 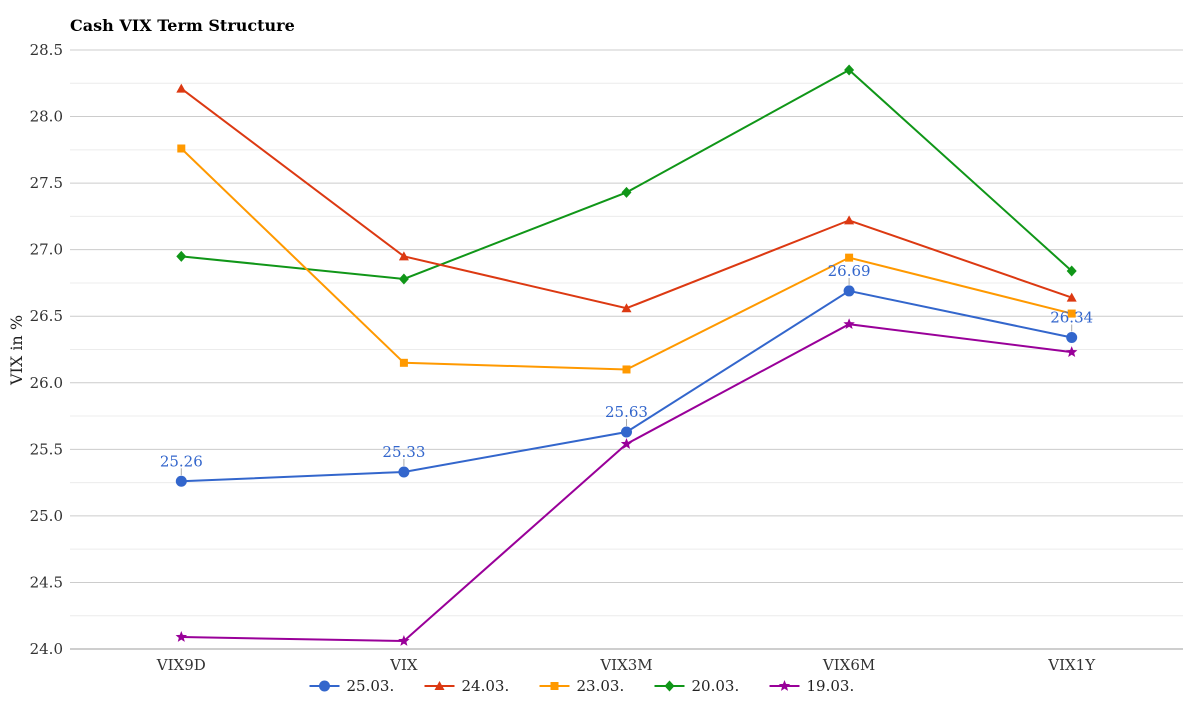 I want to click on data-label: 25.26, so click(x=181, y=461).